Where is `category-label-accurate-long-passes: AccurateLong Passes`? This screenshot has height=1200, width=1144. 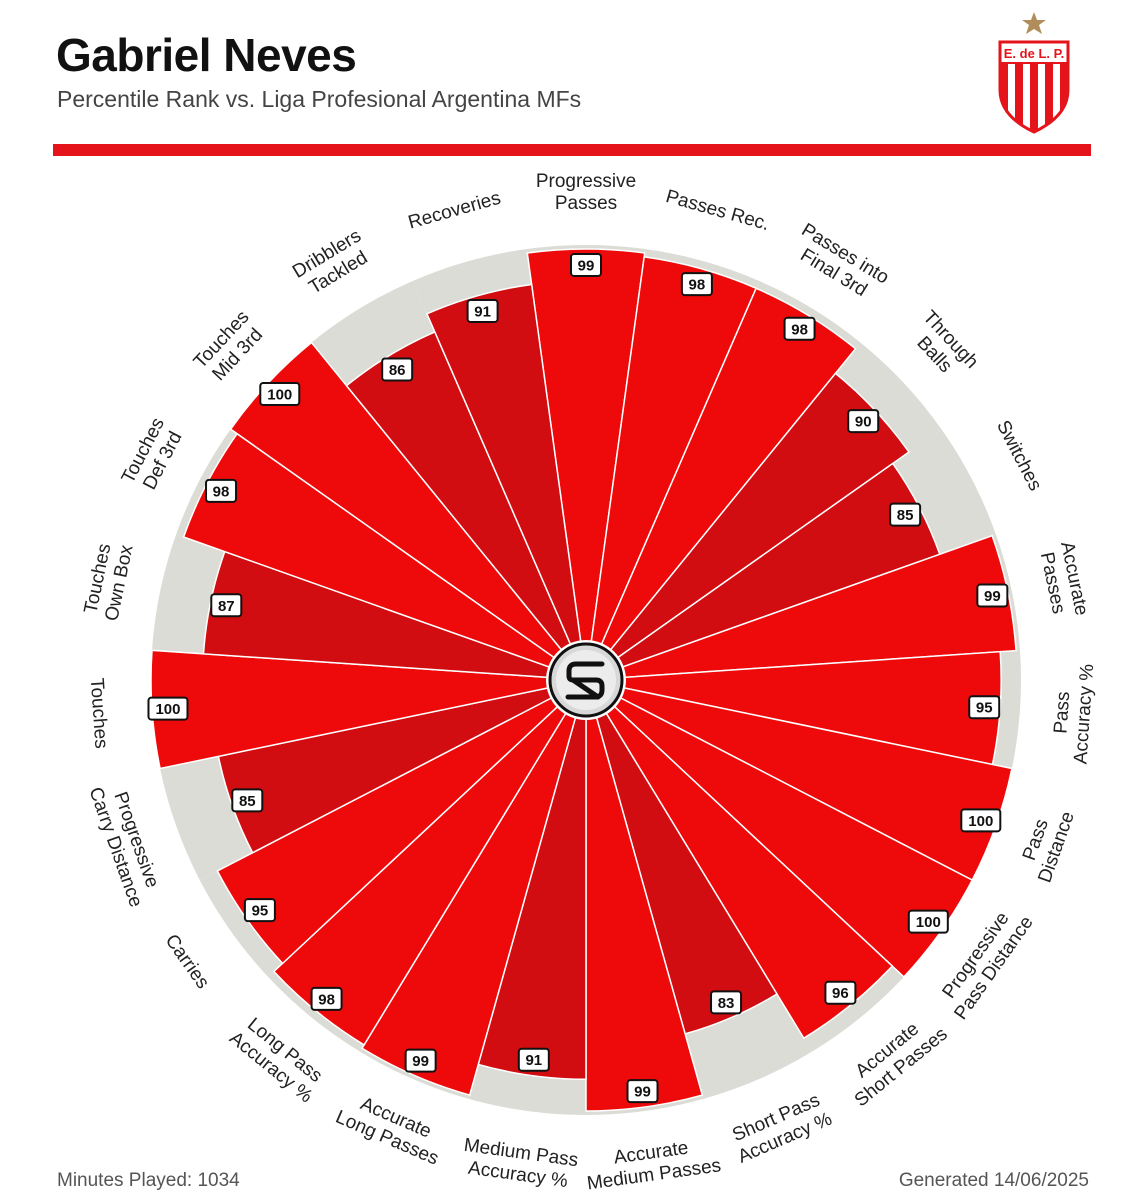 category-label-accurate-long-passes: AccurateLong Passes is located at coordinates (391, 1127).